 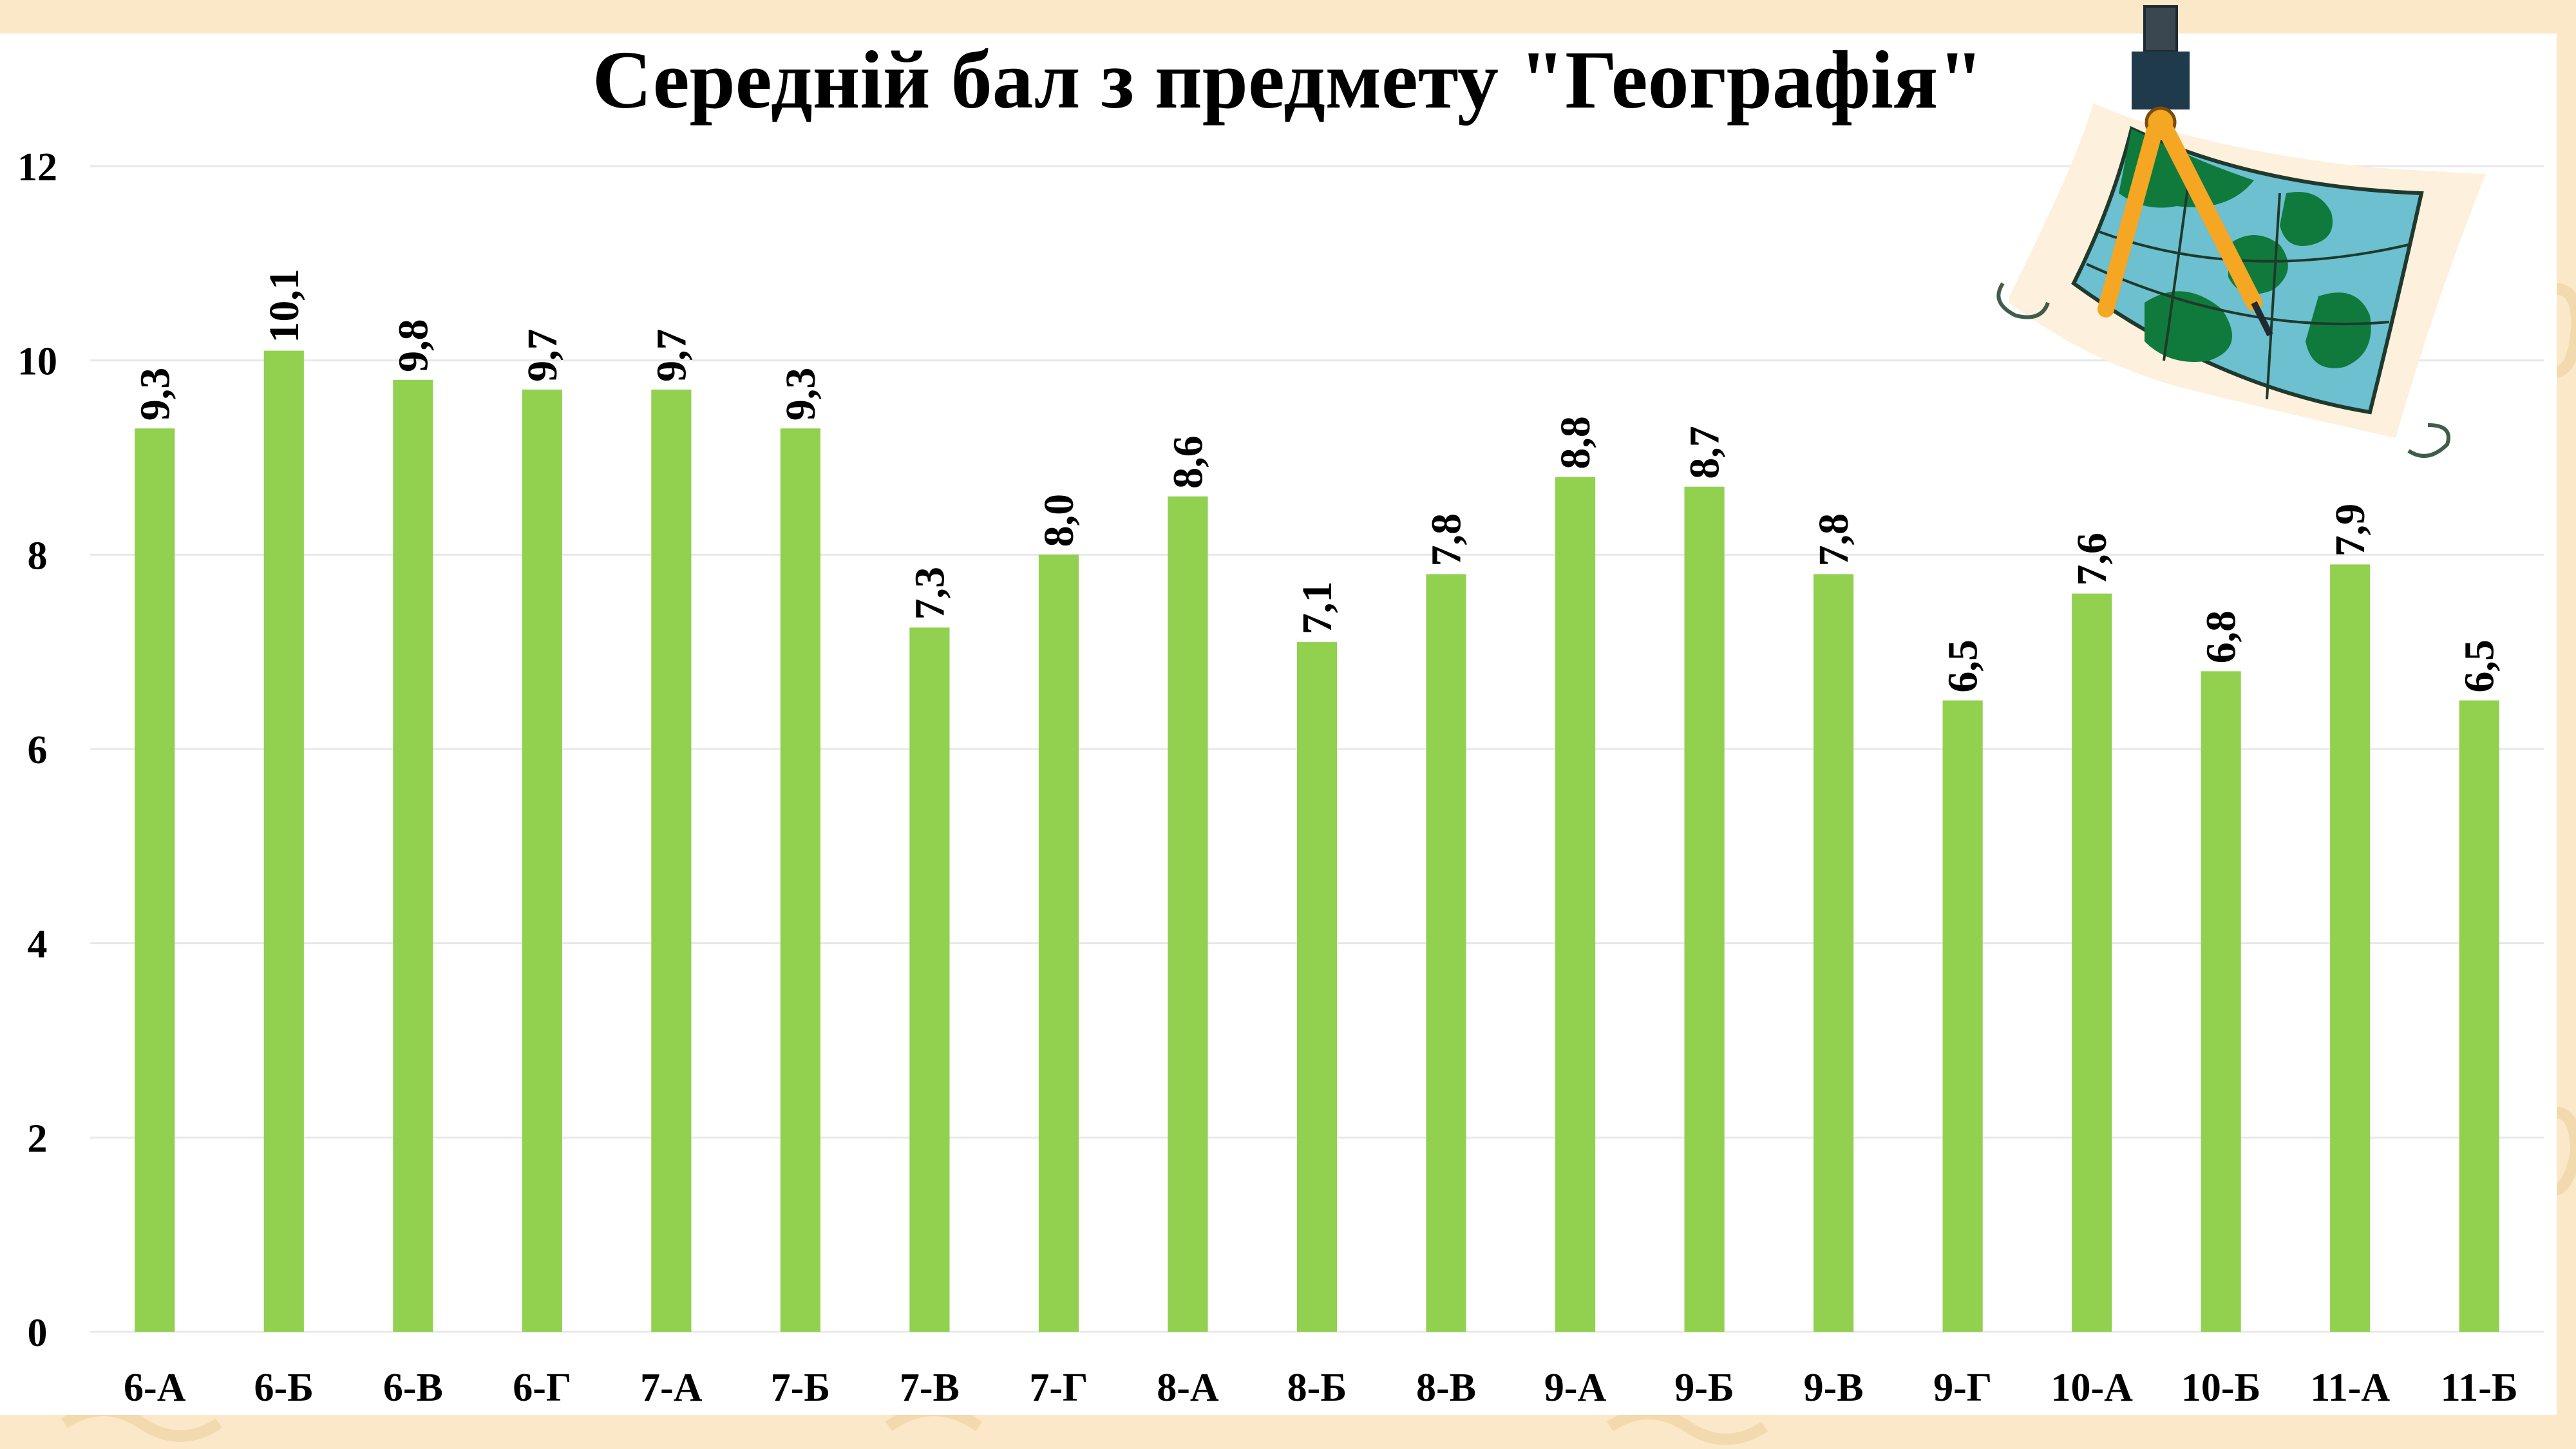 I want to click on y-axis-ticks: 0 2 4 6 8 10 12, so click(x=37, y=750).